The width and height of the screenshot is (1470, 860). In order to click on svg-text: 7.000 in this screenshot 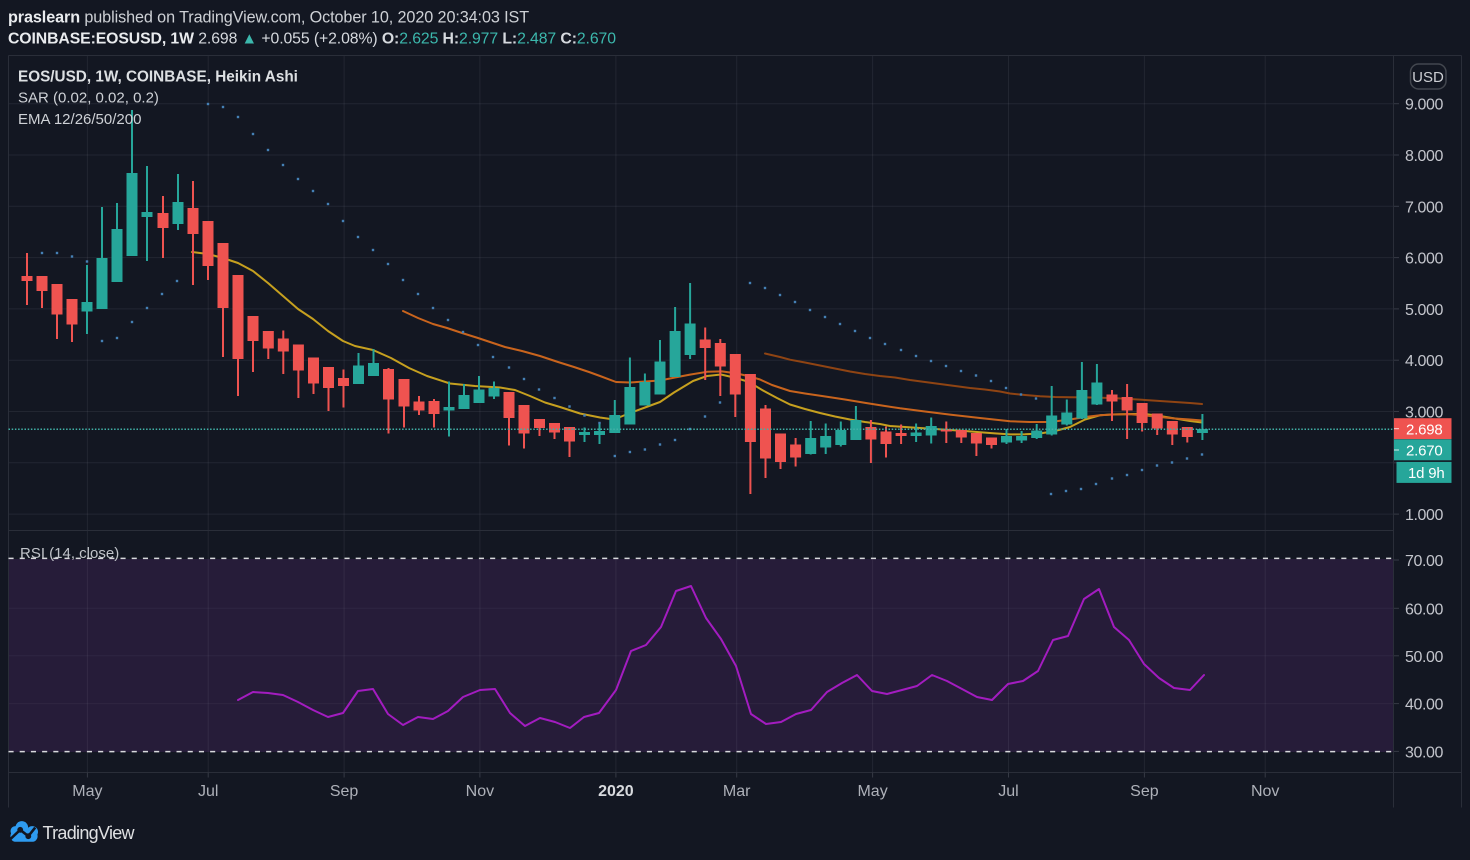, I will do `click(1424, 207)`.